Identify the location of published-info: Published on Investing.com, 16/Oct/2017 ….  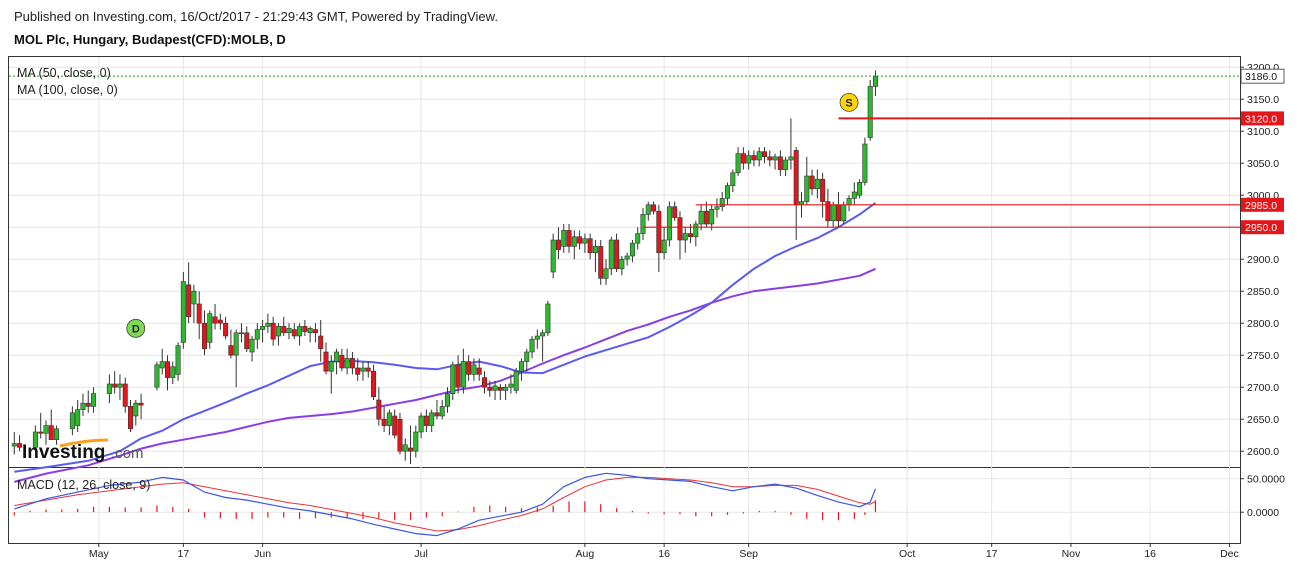
(256, 16).